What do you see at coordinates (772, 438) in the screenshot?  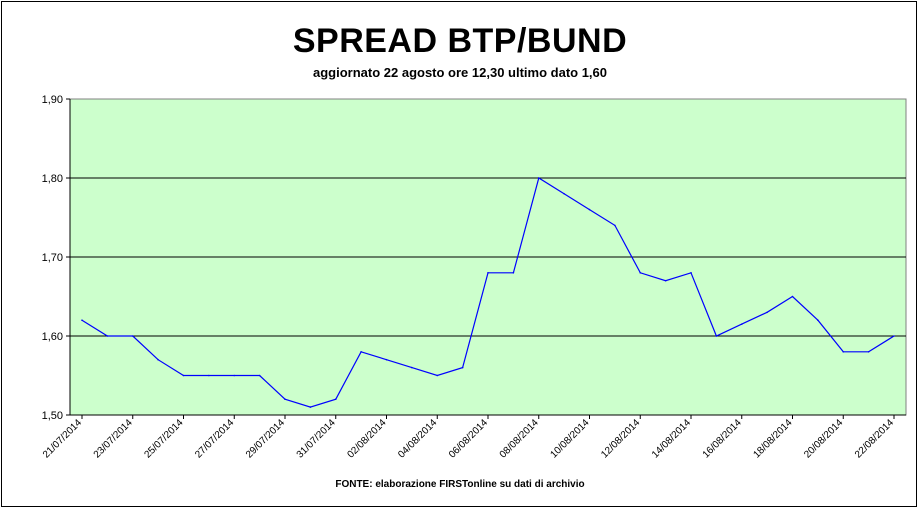 I see `x-tick-label: 18/08/2014` at bounding box center [772, 438].